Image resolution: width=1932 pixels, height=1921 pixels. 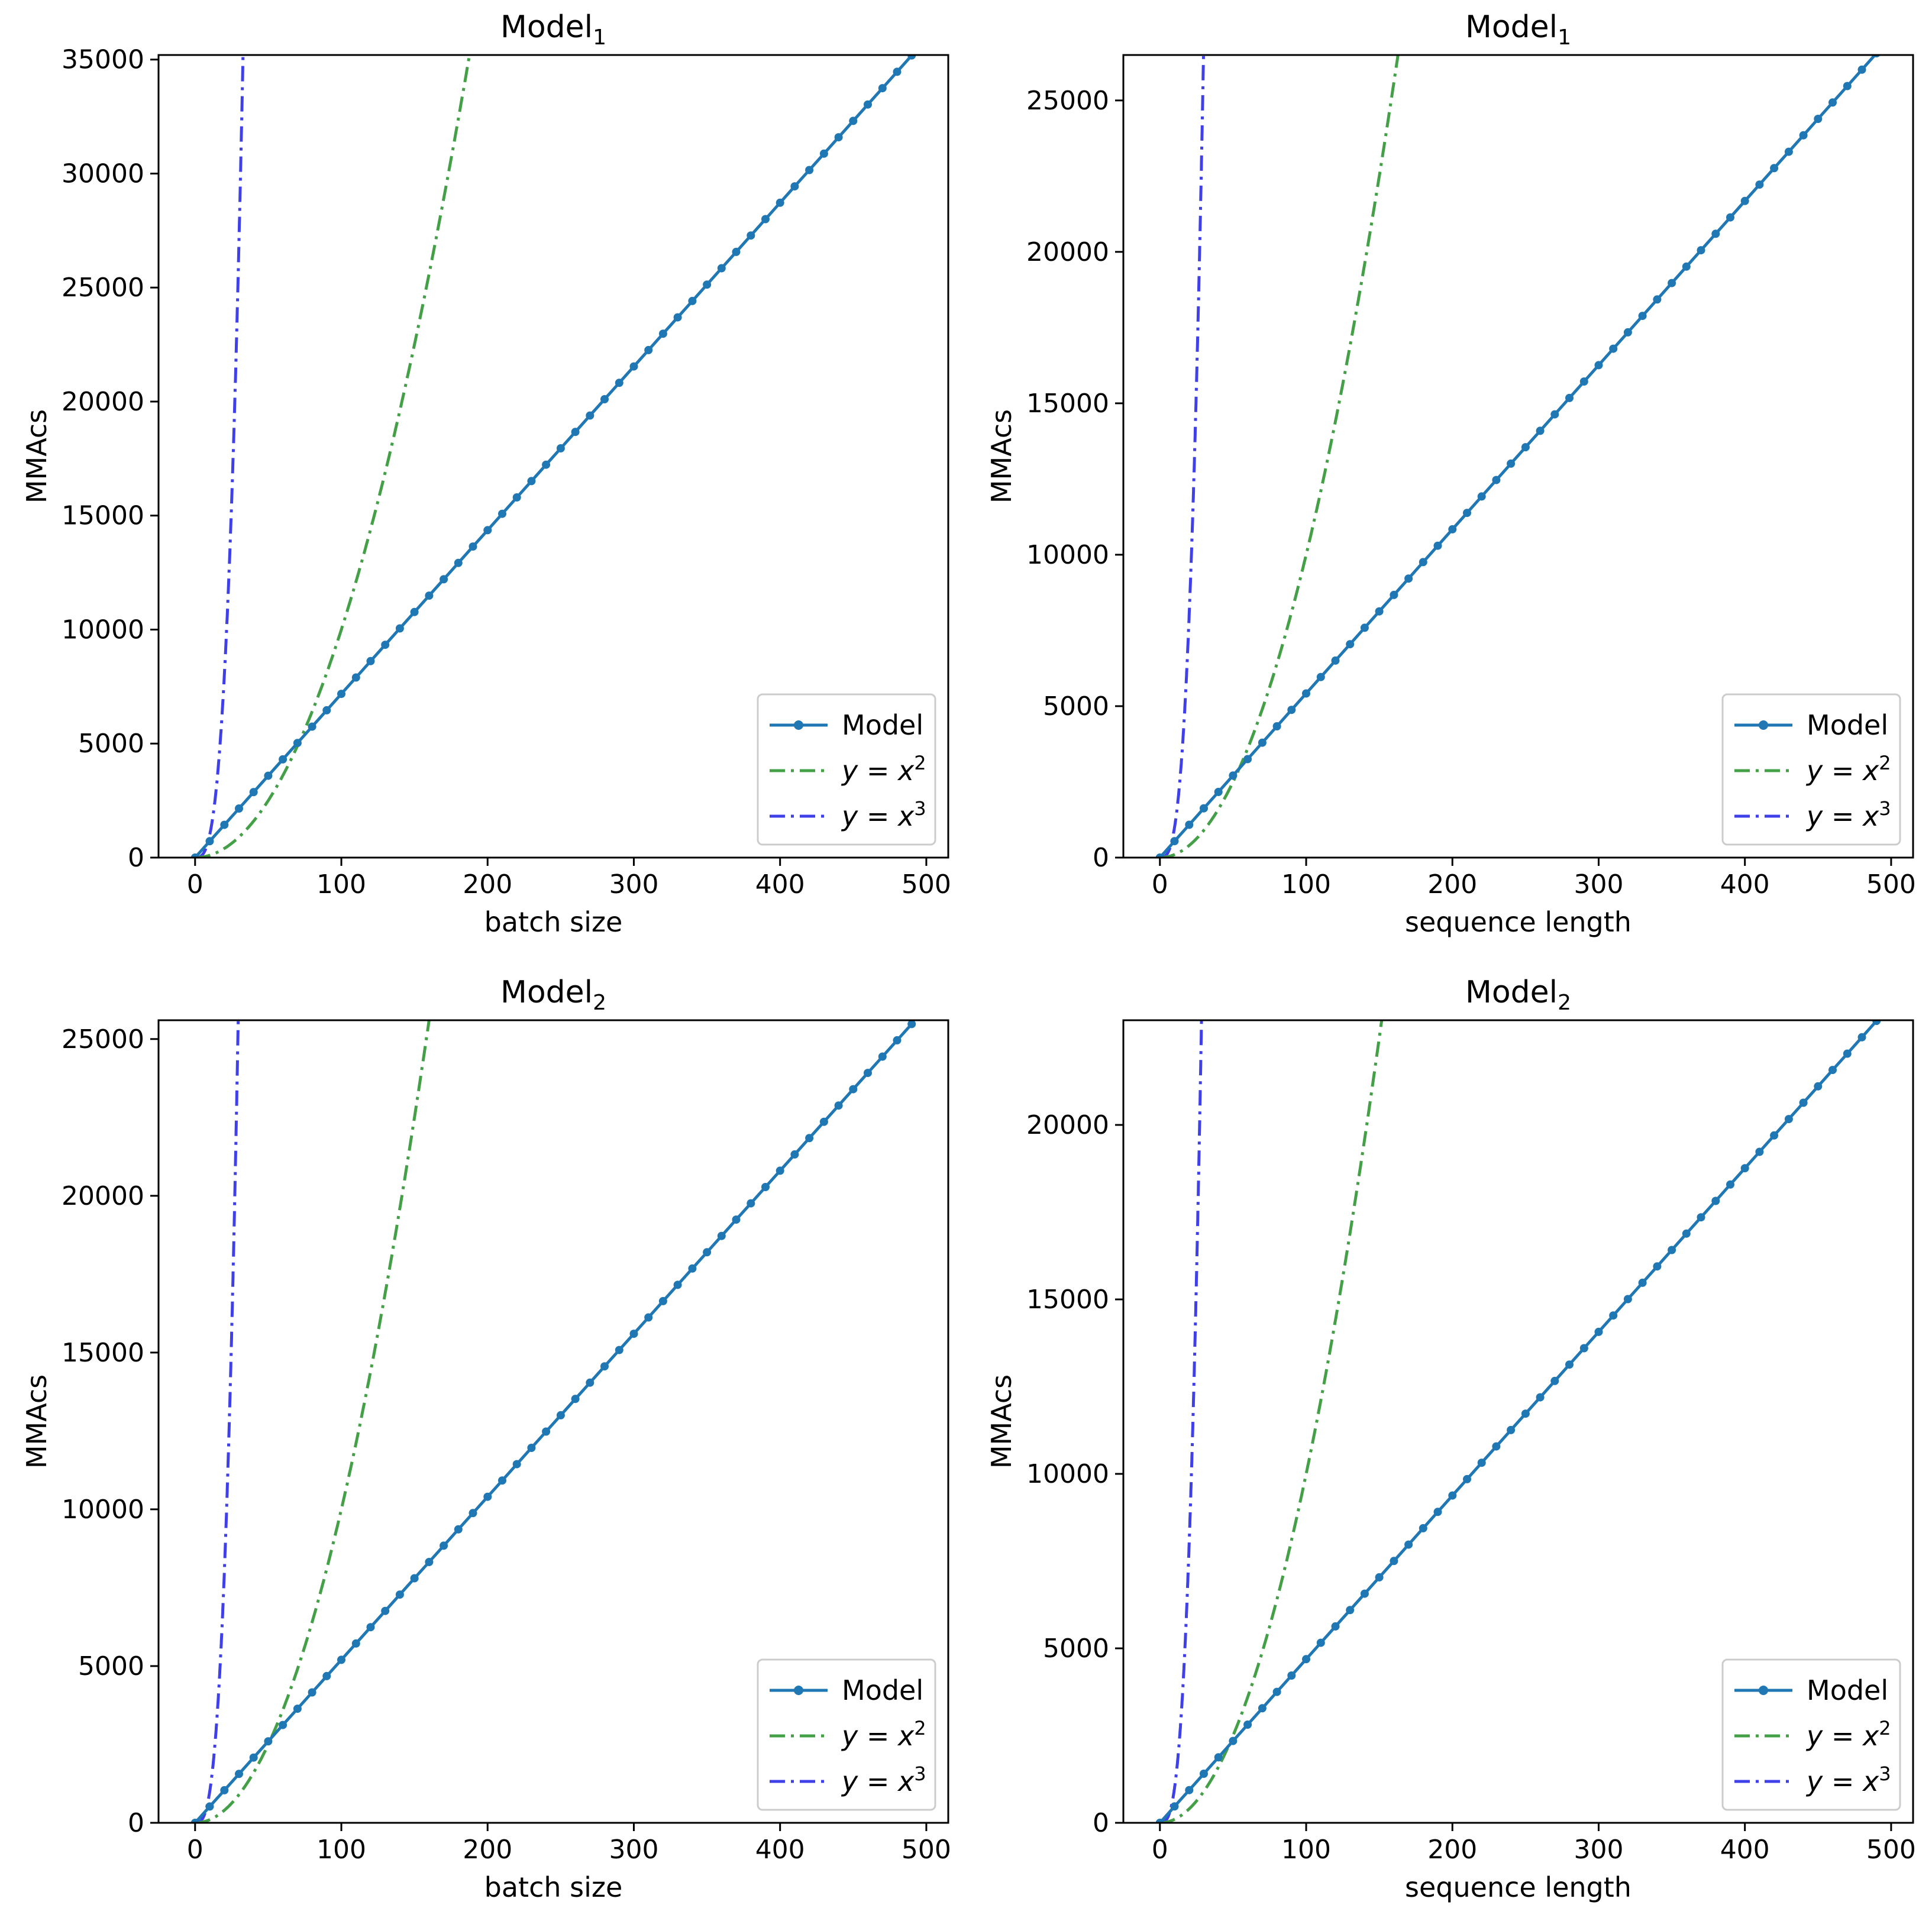 What do you see at coordinates (1067, 555) in the screenshot?
I see `y-tick-label: 10000` at bounding box center [1067, 555].